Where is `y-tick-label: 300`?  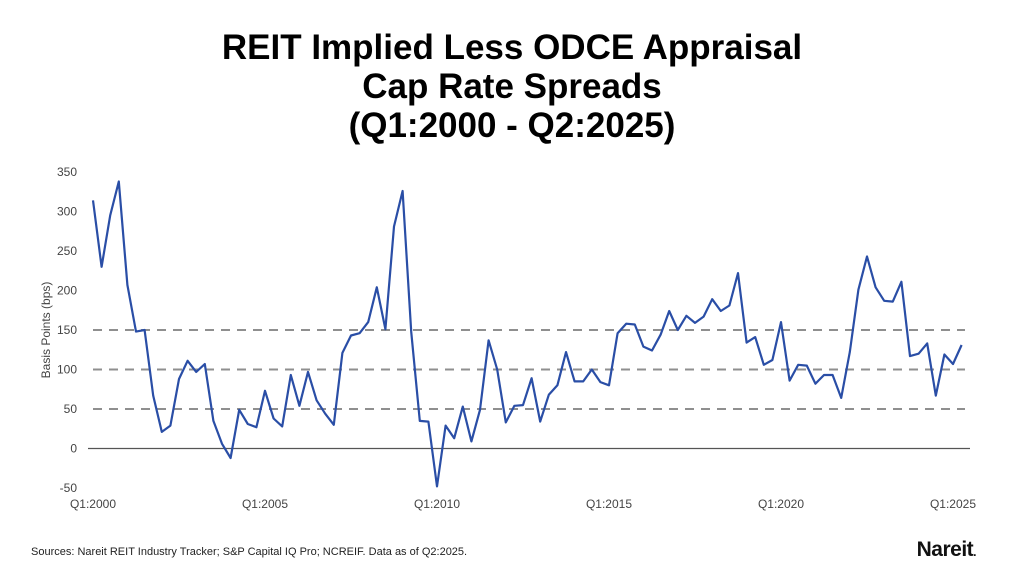
y-tick-label: 300 is located at coordinates (67, 212).